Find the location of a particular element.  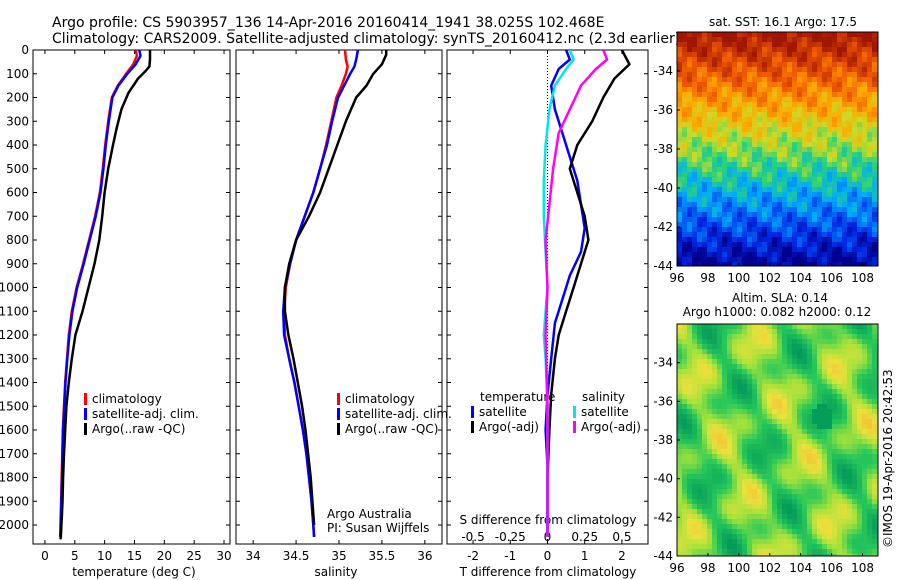

x-tick-label: 20 is located at coordinates (164, 556).